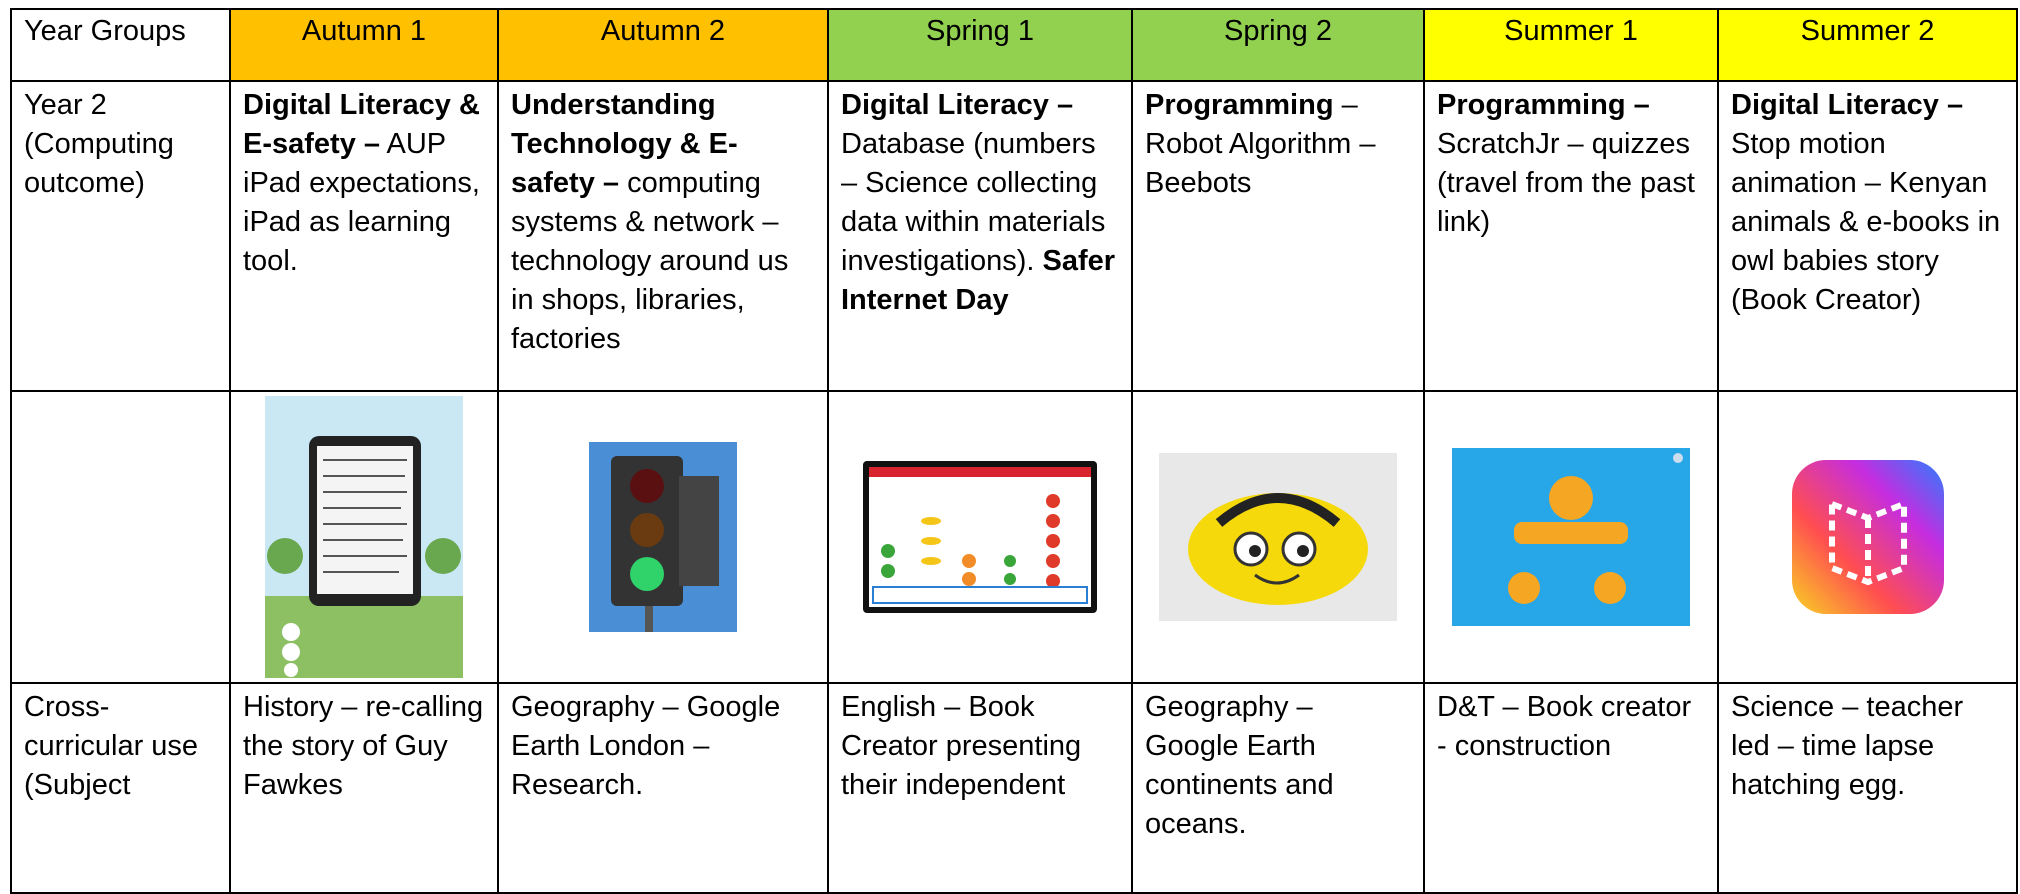 The width and height of the screenshot is (2020, 894). What do you see at coordinates (1867, 45) in the screenshot?
I see `header-cell: Summer 2` at bounding box center [1867, 45].